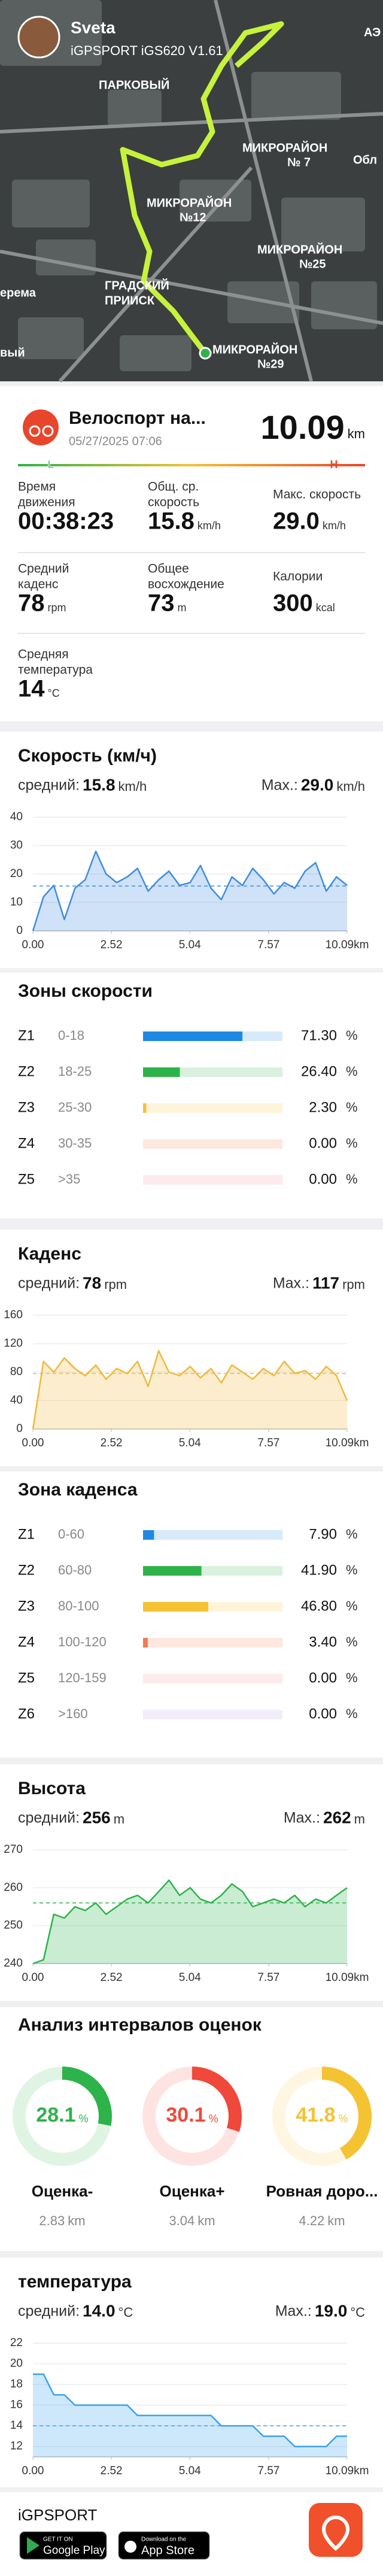 Image resolution: width=383 pixels, height=2576 pixels. What do you see at coordinates (125, 2312) in the screenshot?
I see `average-unit: °C` at bounding box center [125, 2312].